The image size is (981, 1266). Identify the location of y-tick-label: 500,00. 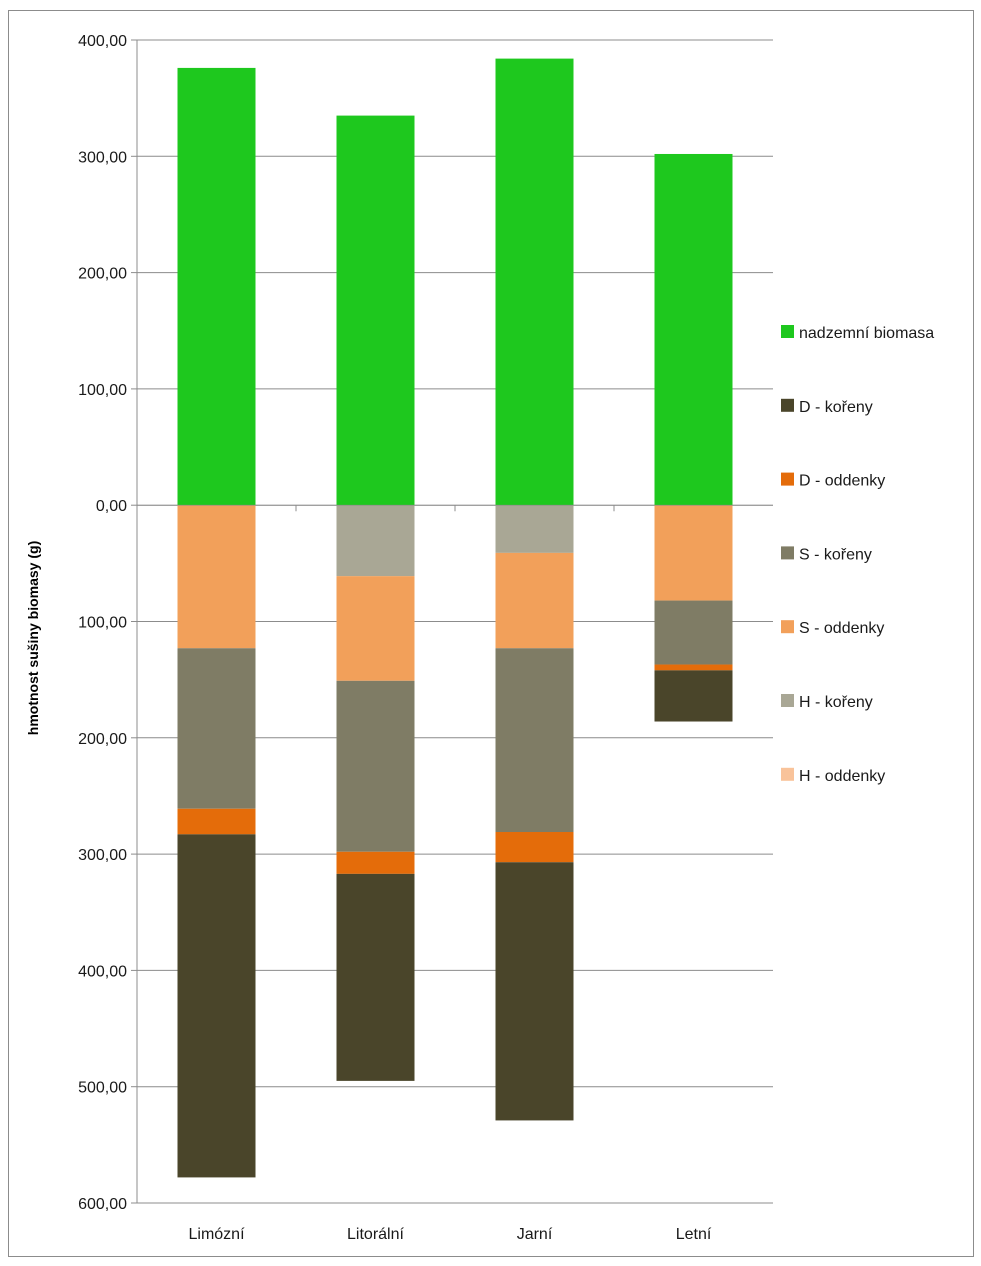
(102, 1088).